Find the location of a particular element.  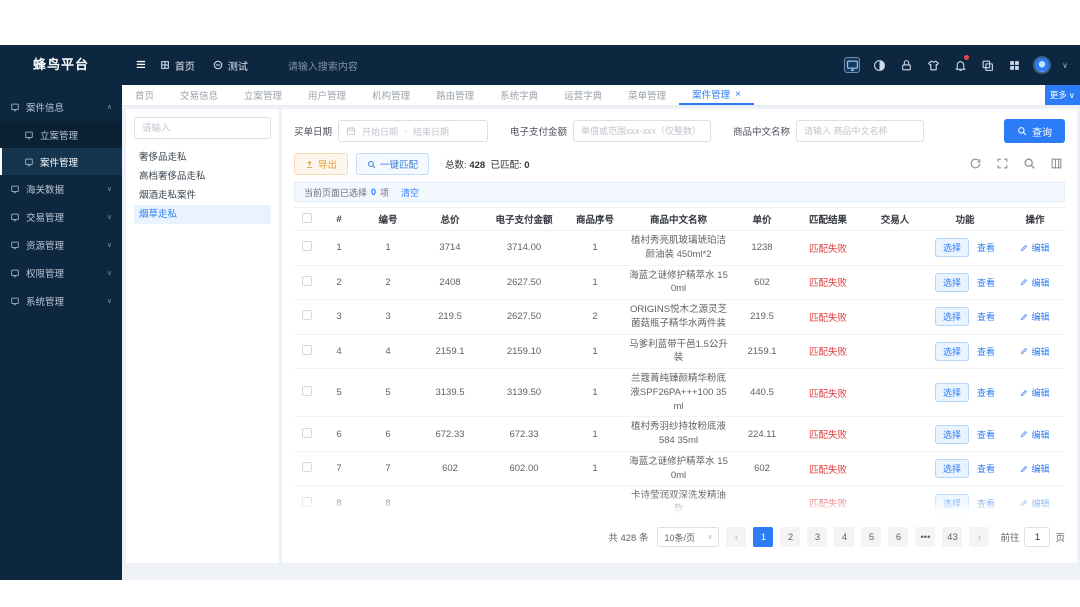

zoom-icon is located at coordinates (1030, 164).